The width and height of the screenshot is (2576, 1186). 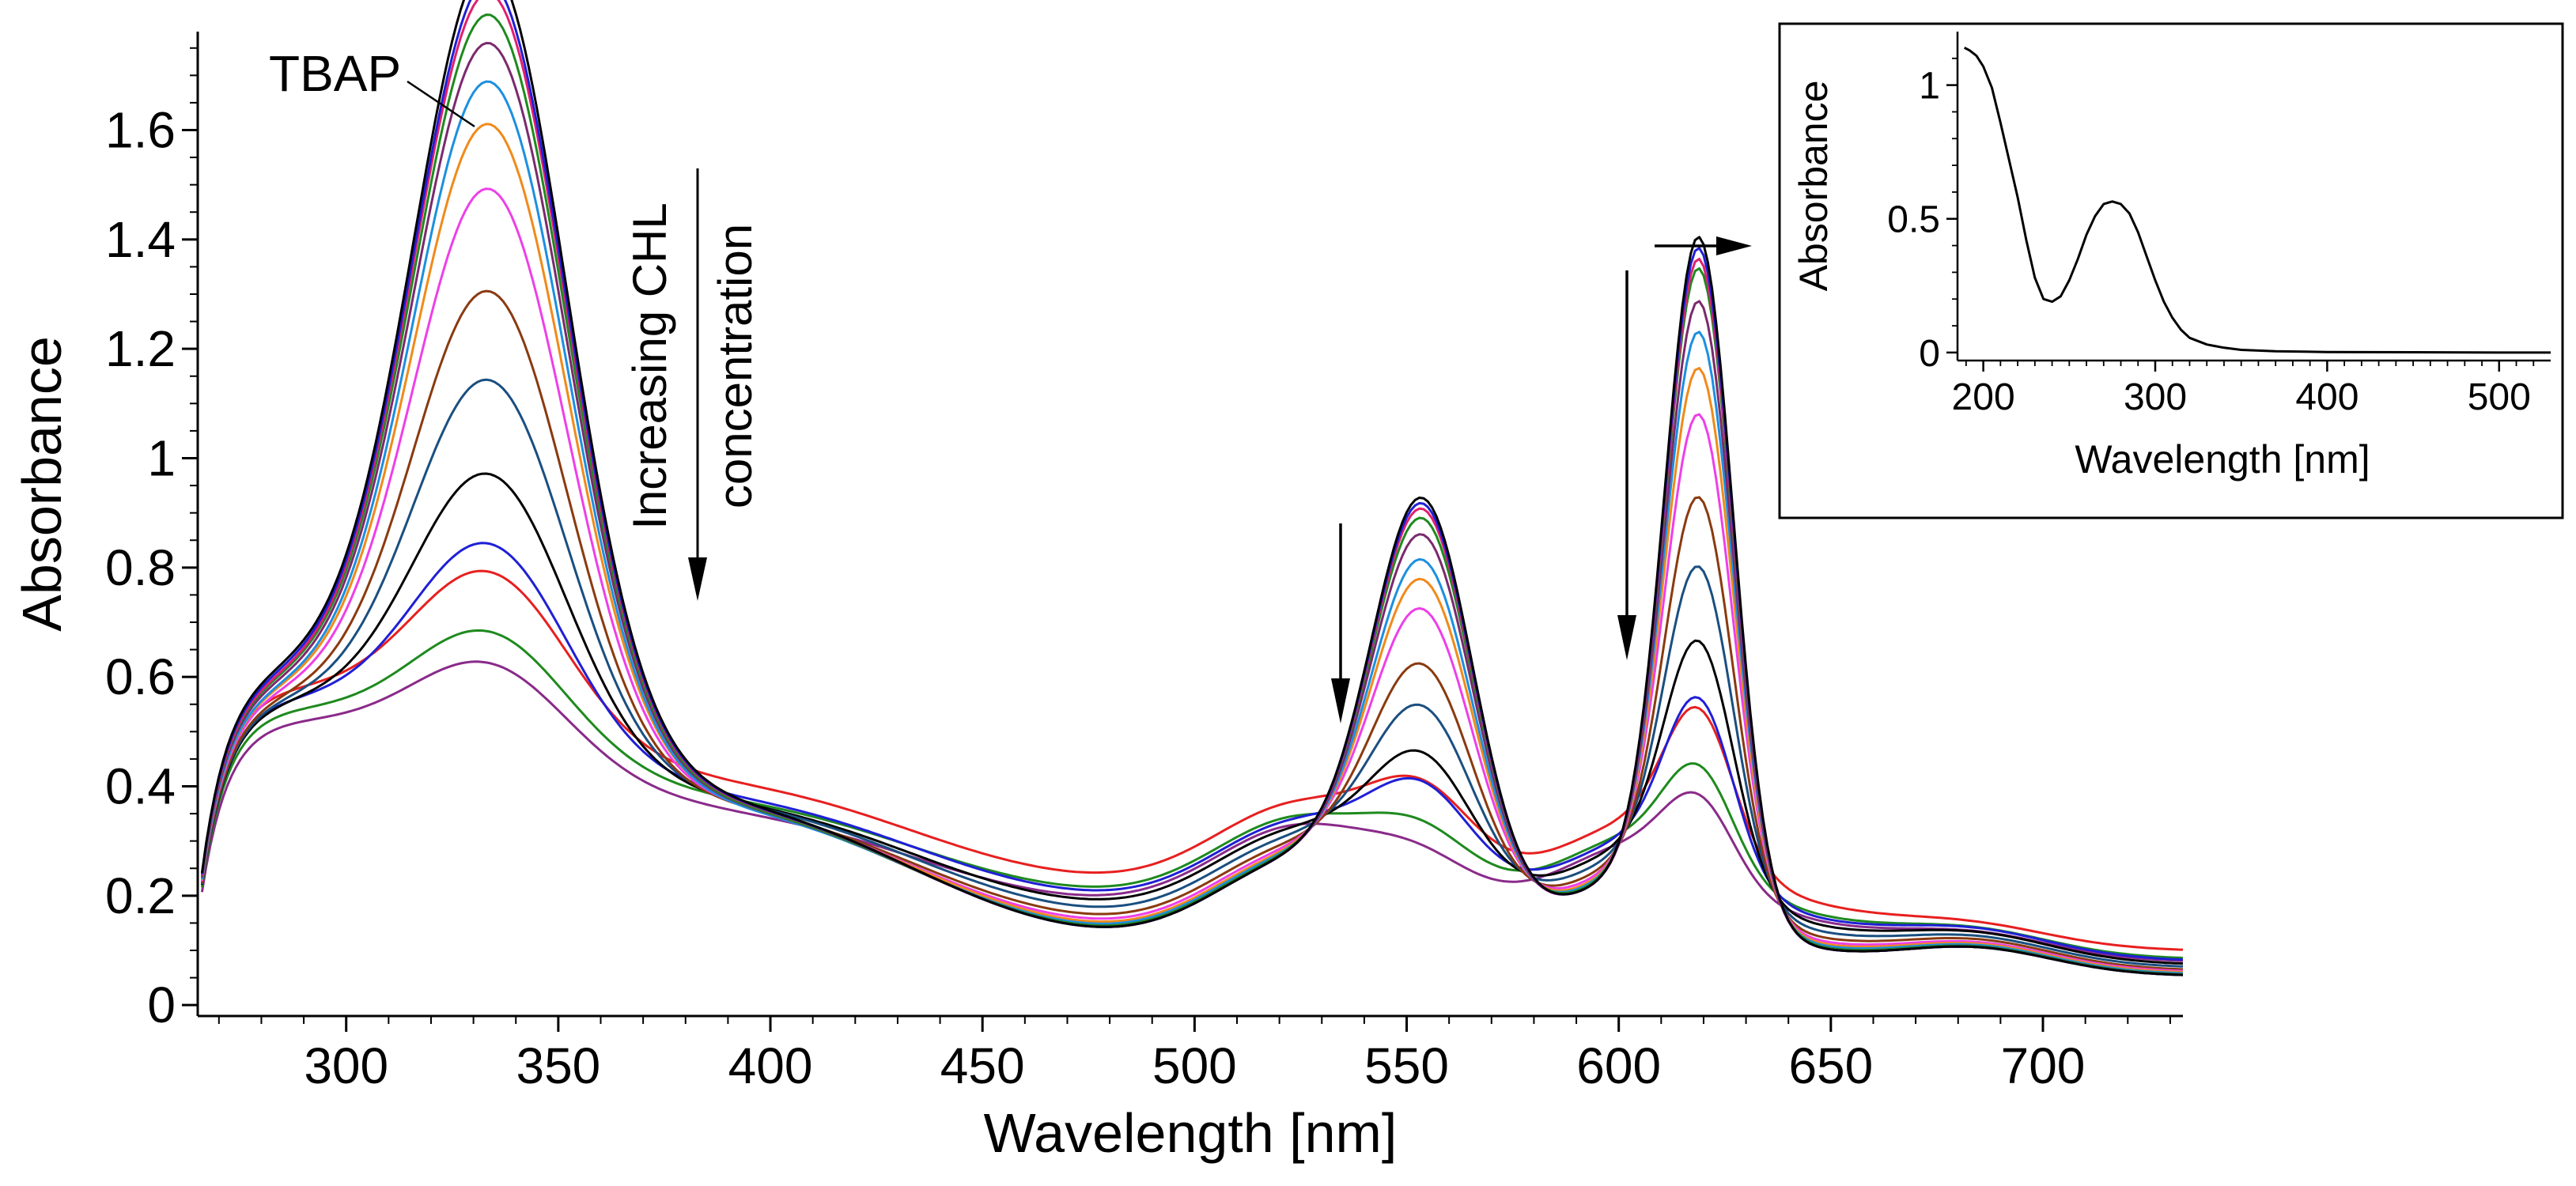 What do you see at coordinates (140, 239) in the screenshot?
I see `main-y-tick-label: 1.4` at bounding box center [140, 239].